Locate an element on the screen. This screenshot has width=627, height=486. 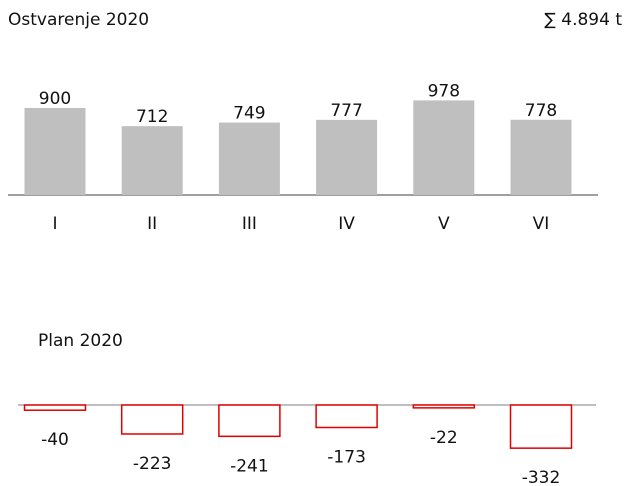
value-label: 978 is located at coordinates (444, 91).